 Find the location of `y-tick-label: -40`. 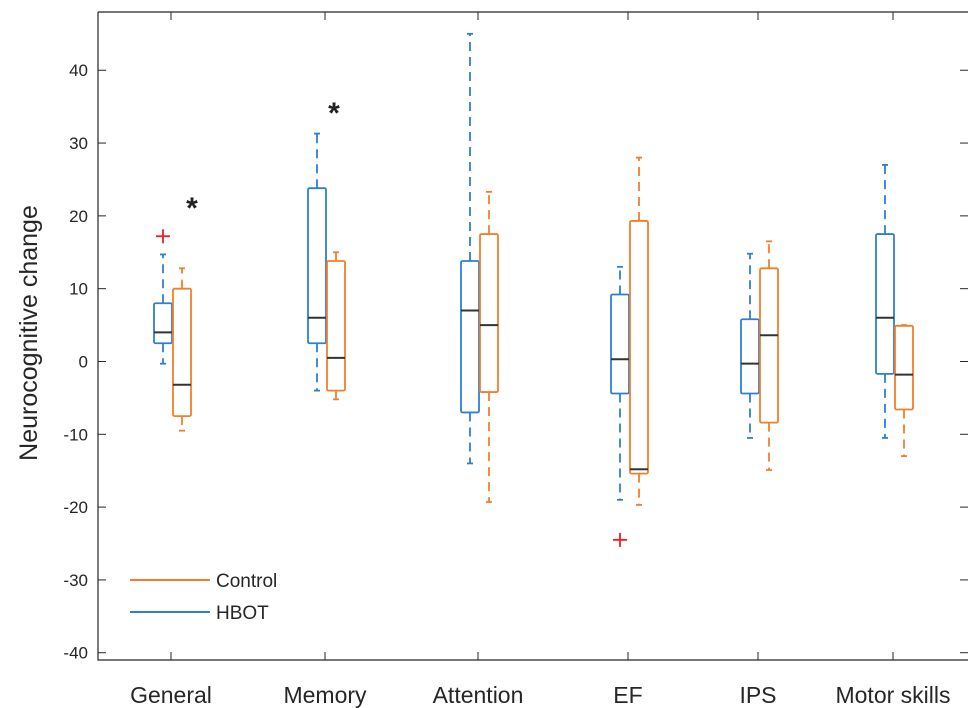

y-tick-label: -40 is located at coordinates (75, 653).